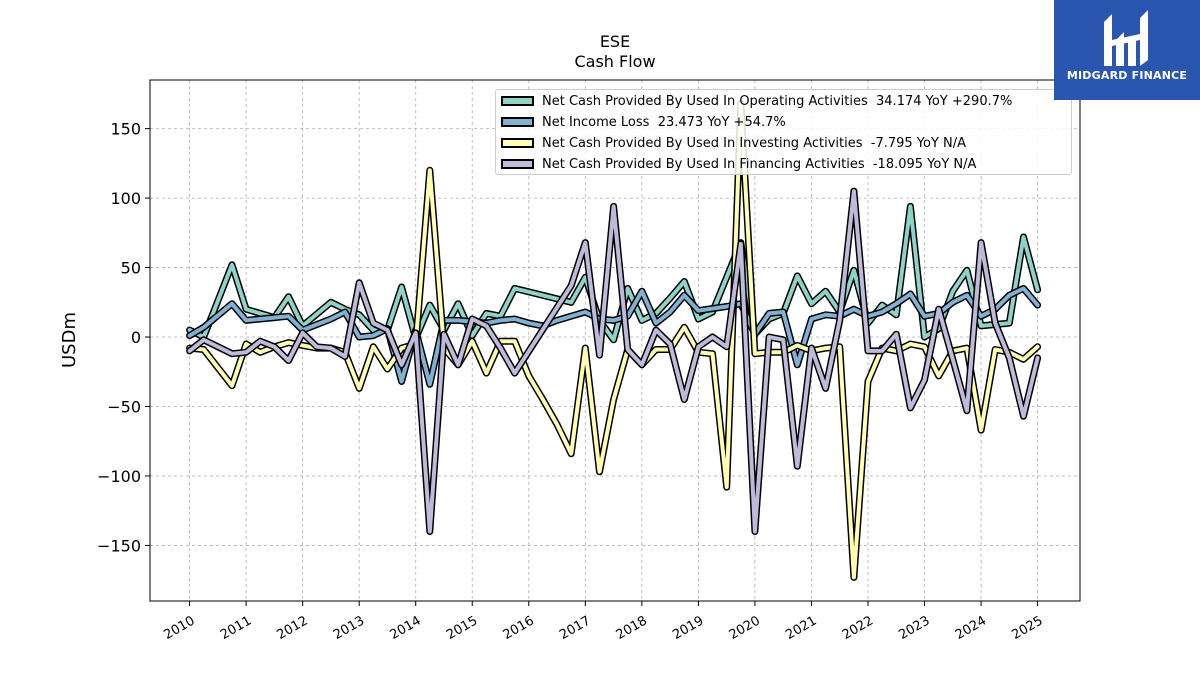  What do you see at coordinates (1127, 75) in the screenshot?
I see `logo-text: MIDGARD FINANCE` at bounding box center [1127, 75].